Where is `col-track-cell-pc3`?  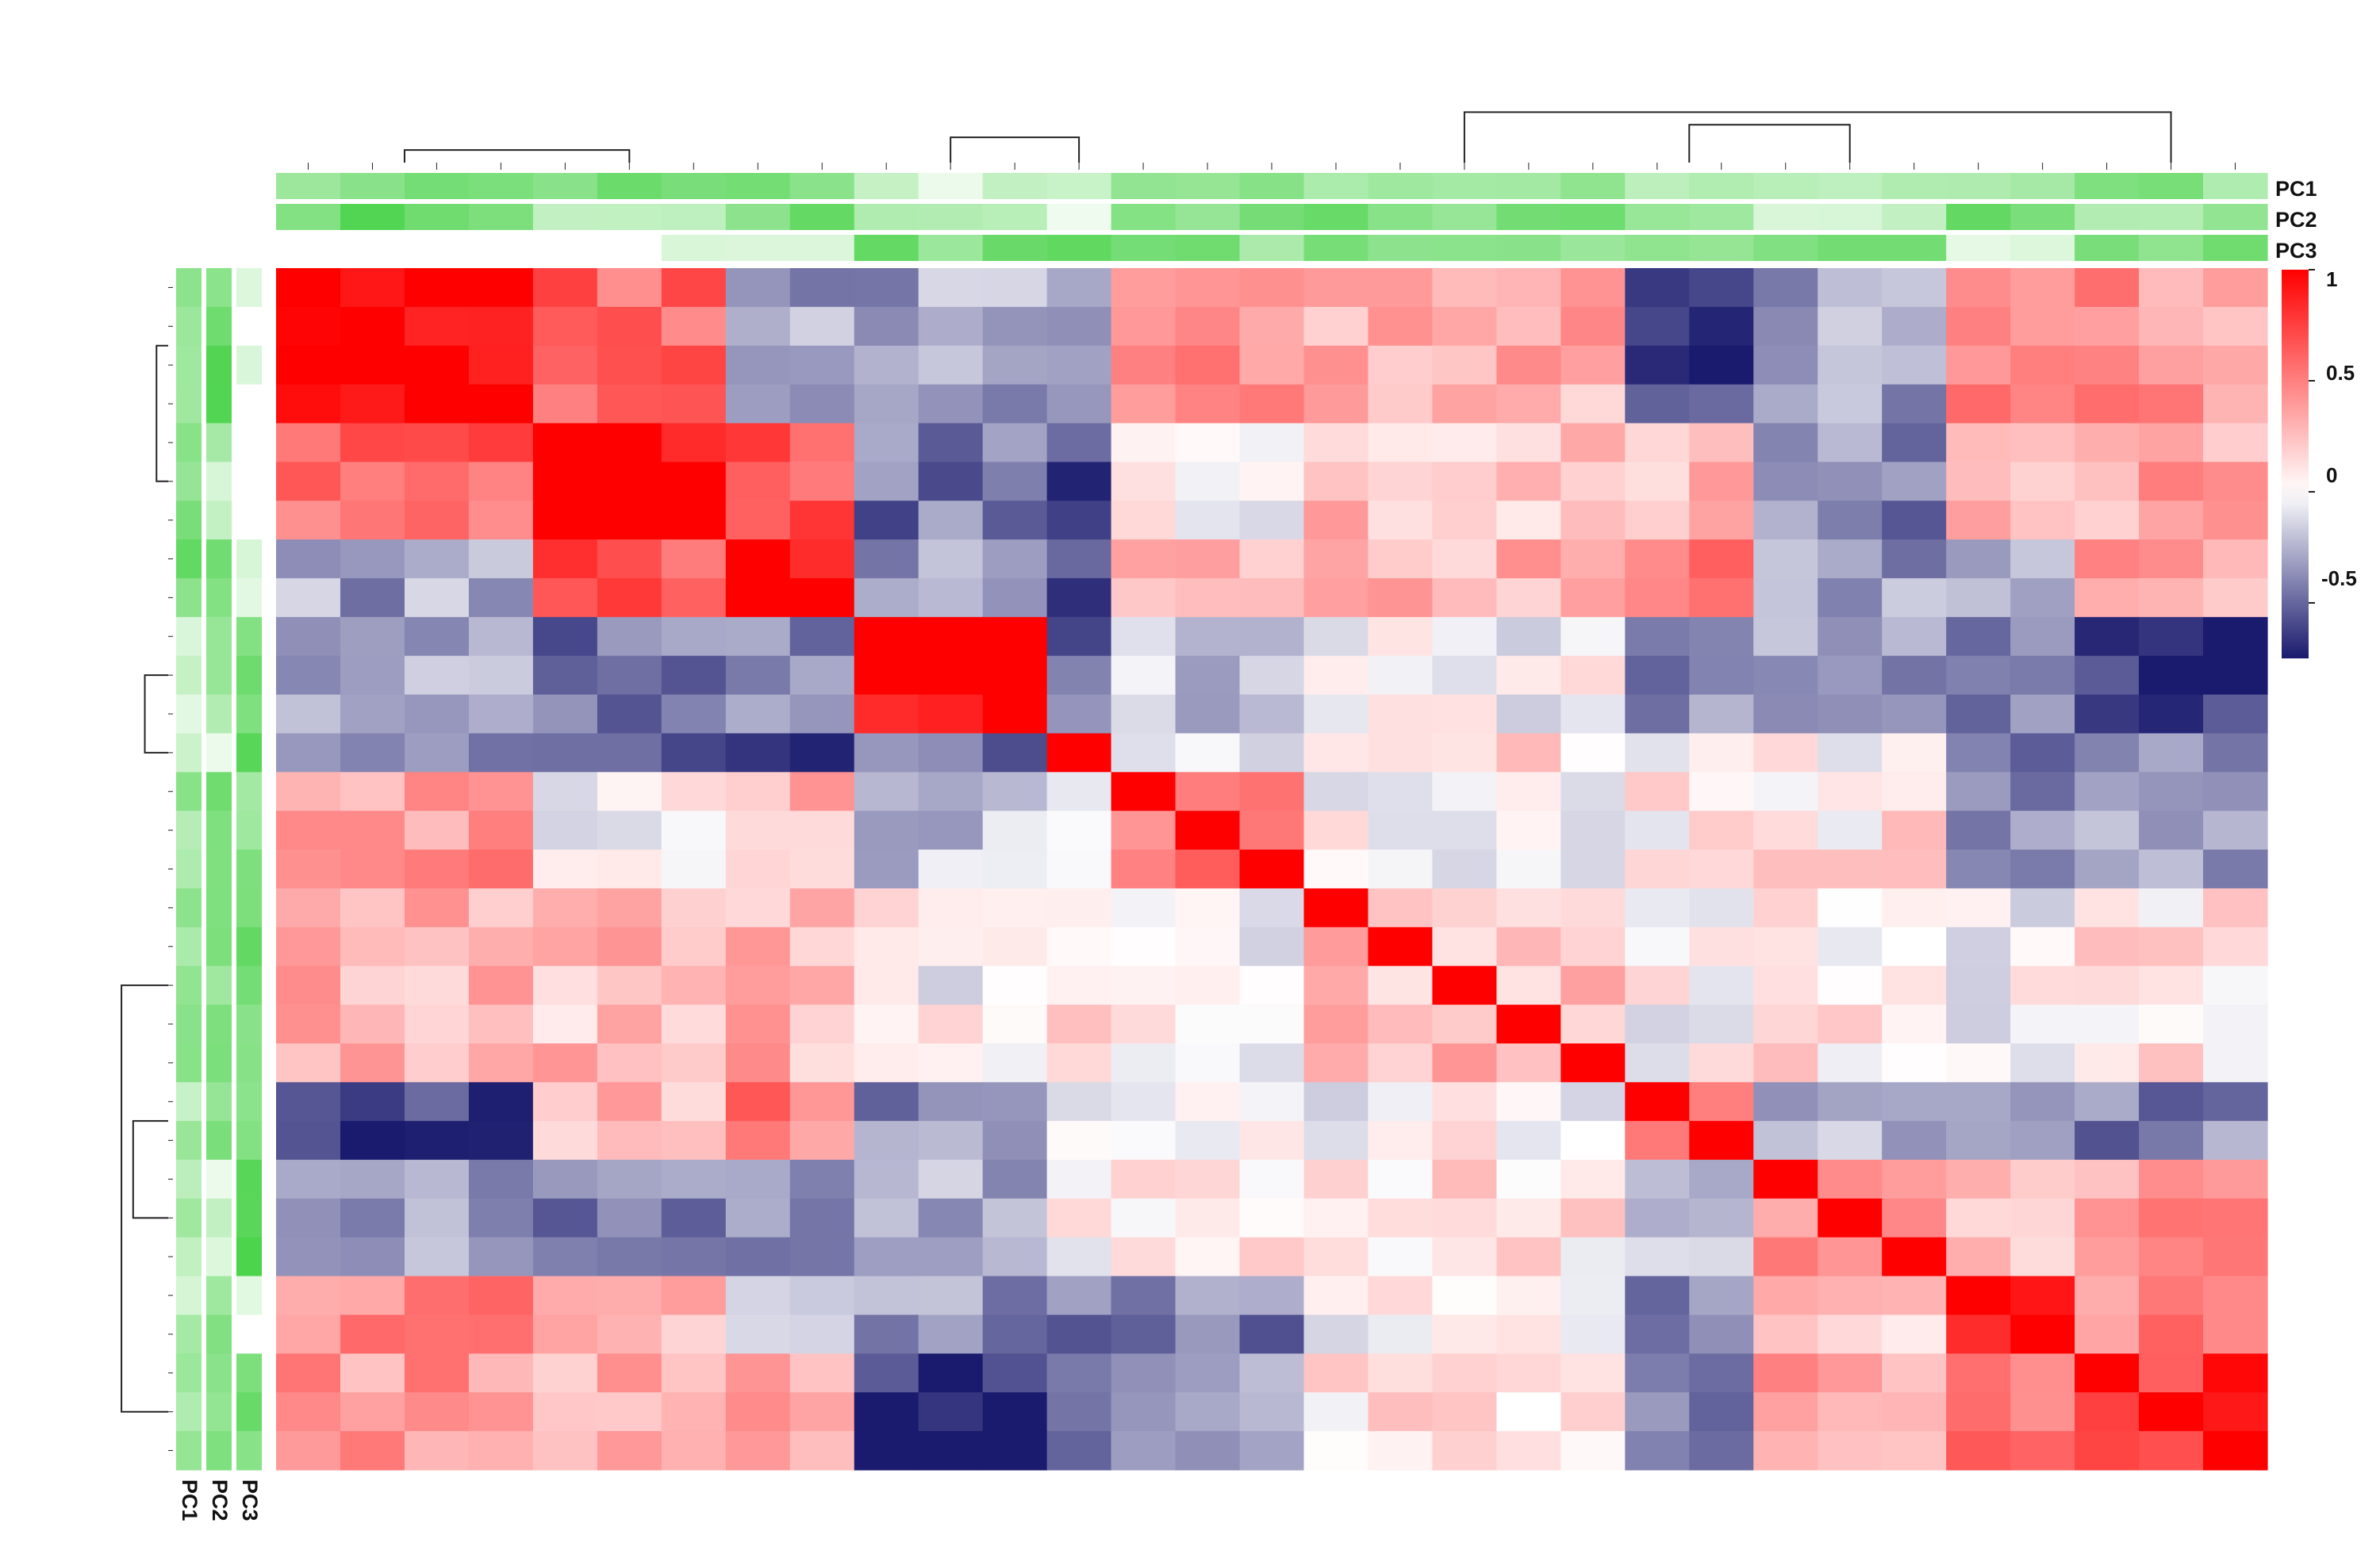 col-track-cell-pc3 is located at coordinates (1015, 248).